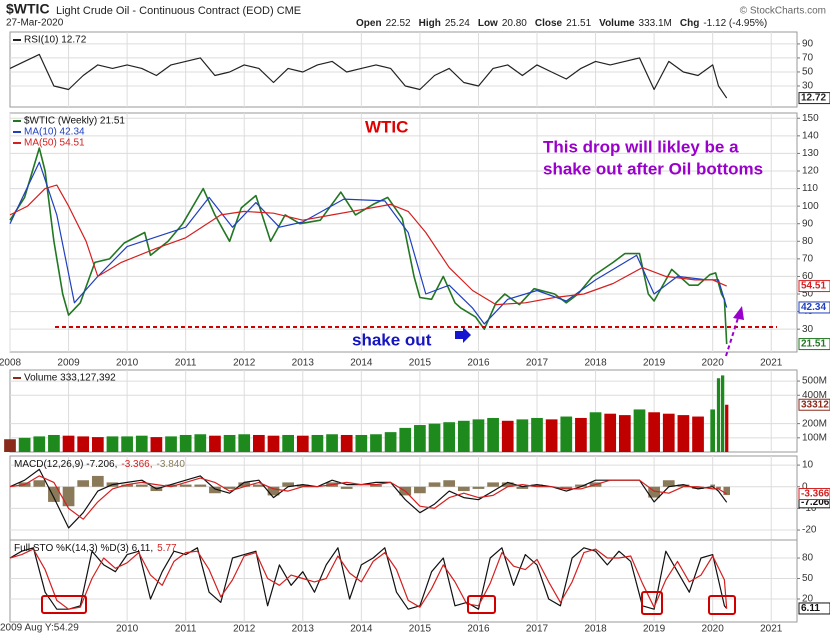  I want to click on legend-entry: Full STO %K(14,3) %D(3) 6.11,, so click(83, 548).